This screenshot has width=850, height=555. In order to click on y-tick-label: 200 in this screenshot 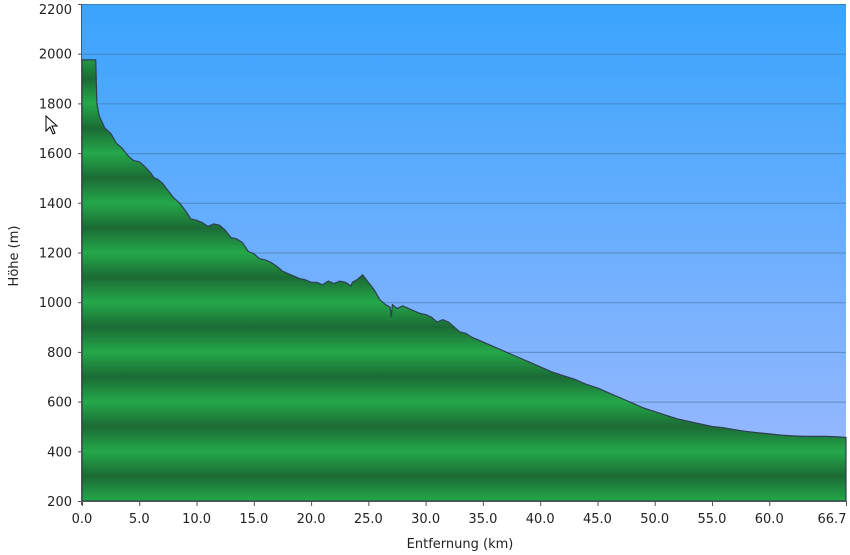, I will do `click(59, 502)`.